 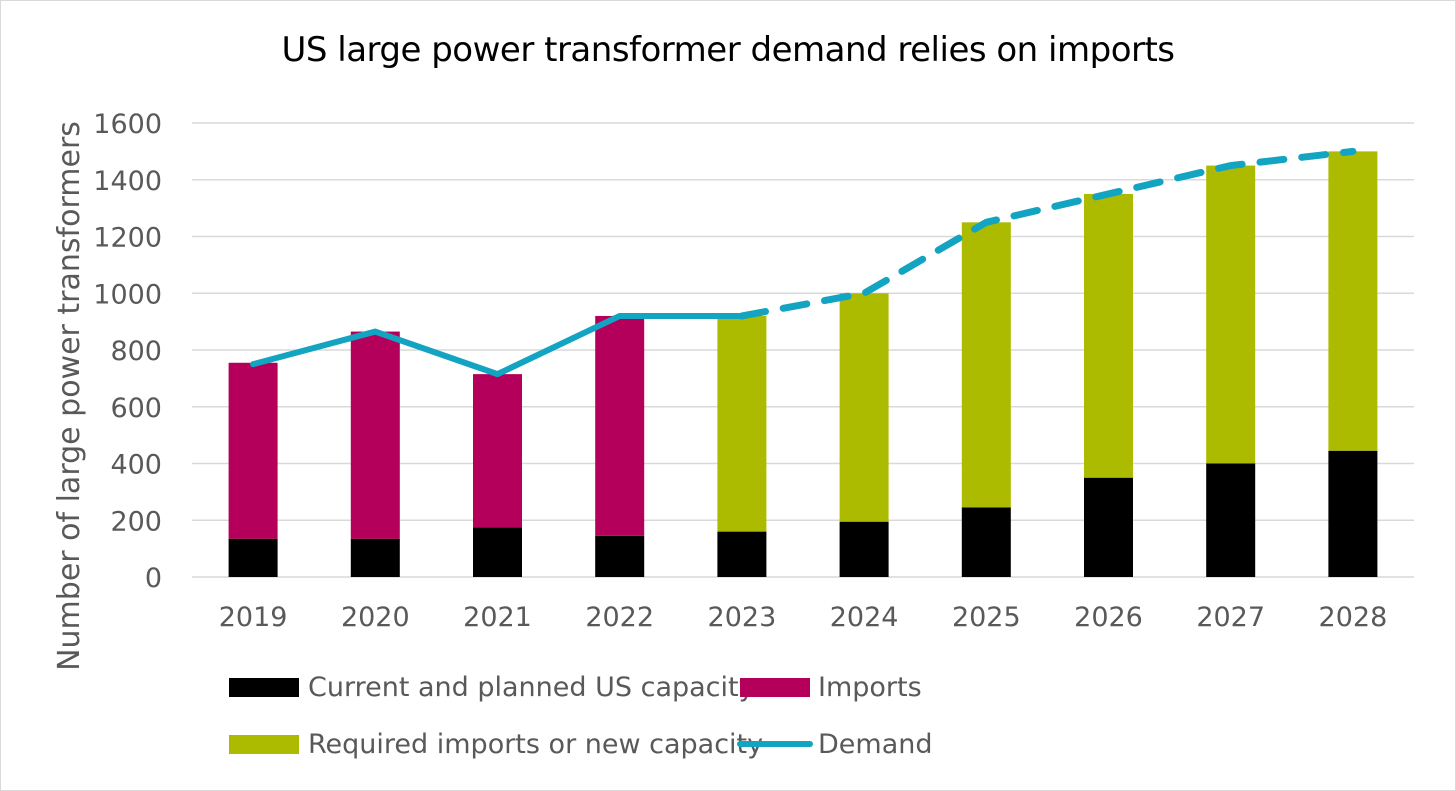 I want to click on bar-required-imports-or-new-capacity-2027, so click(x=1231, y=314).